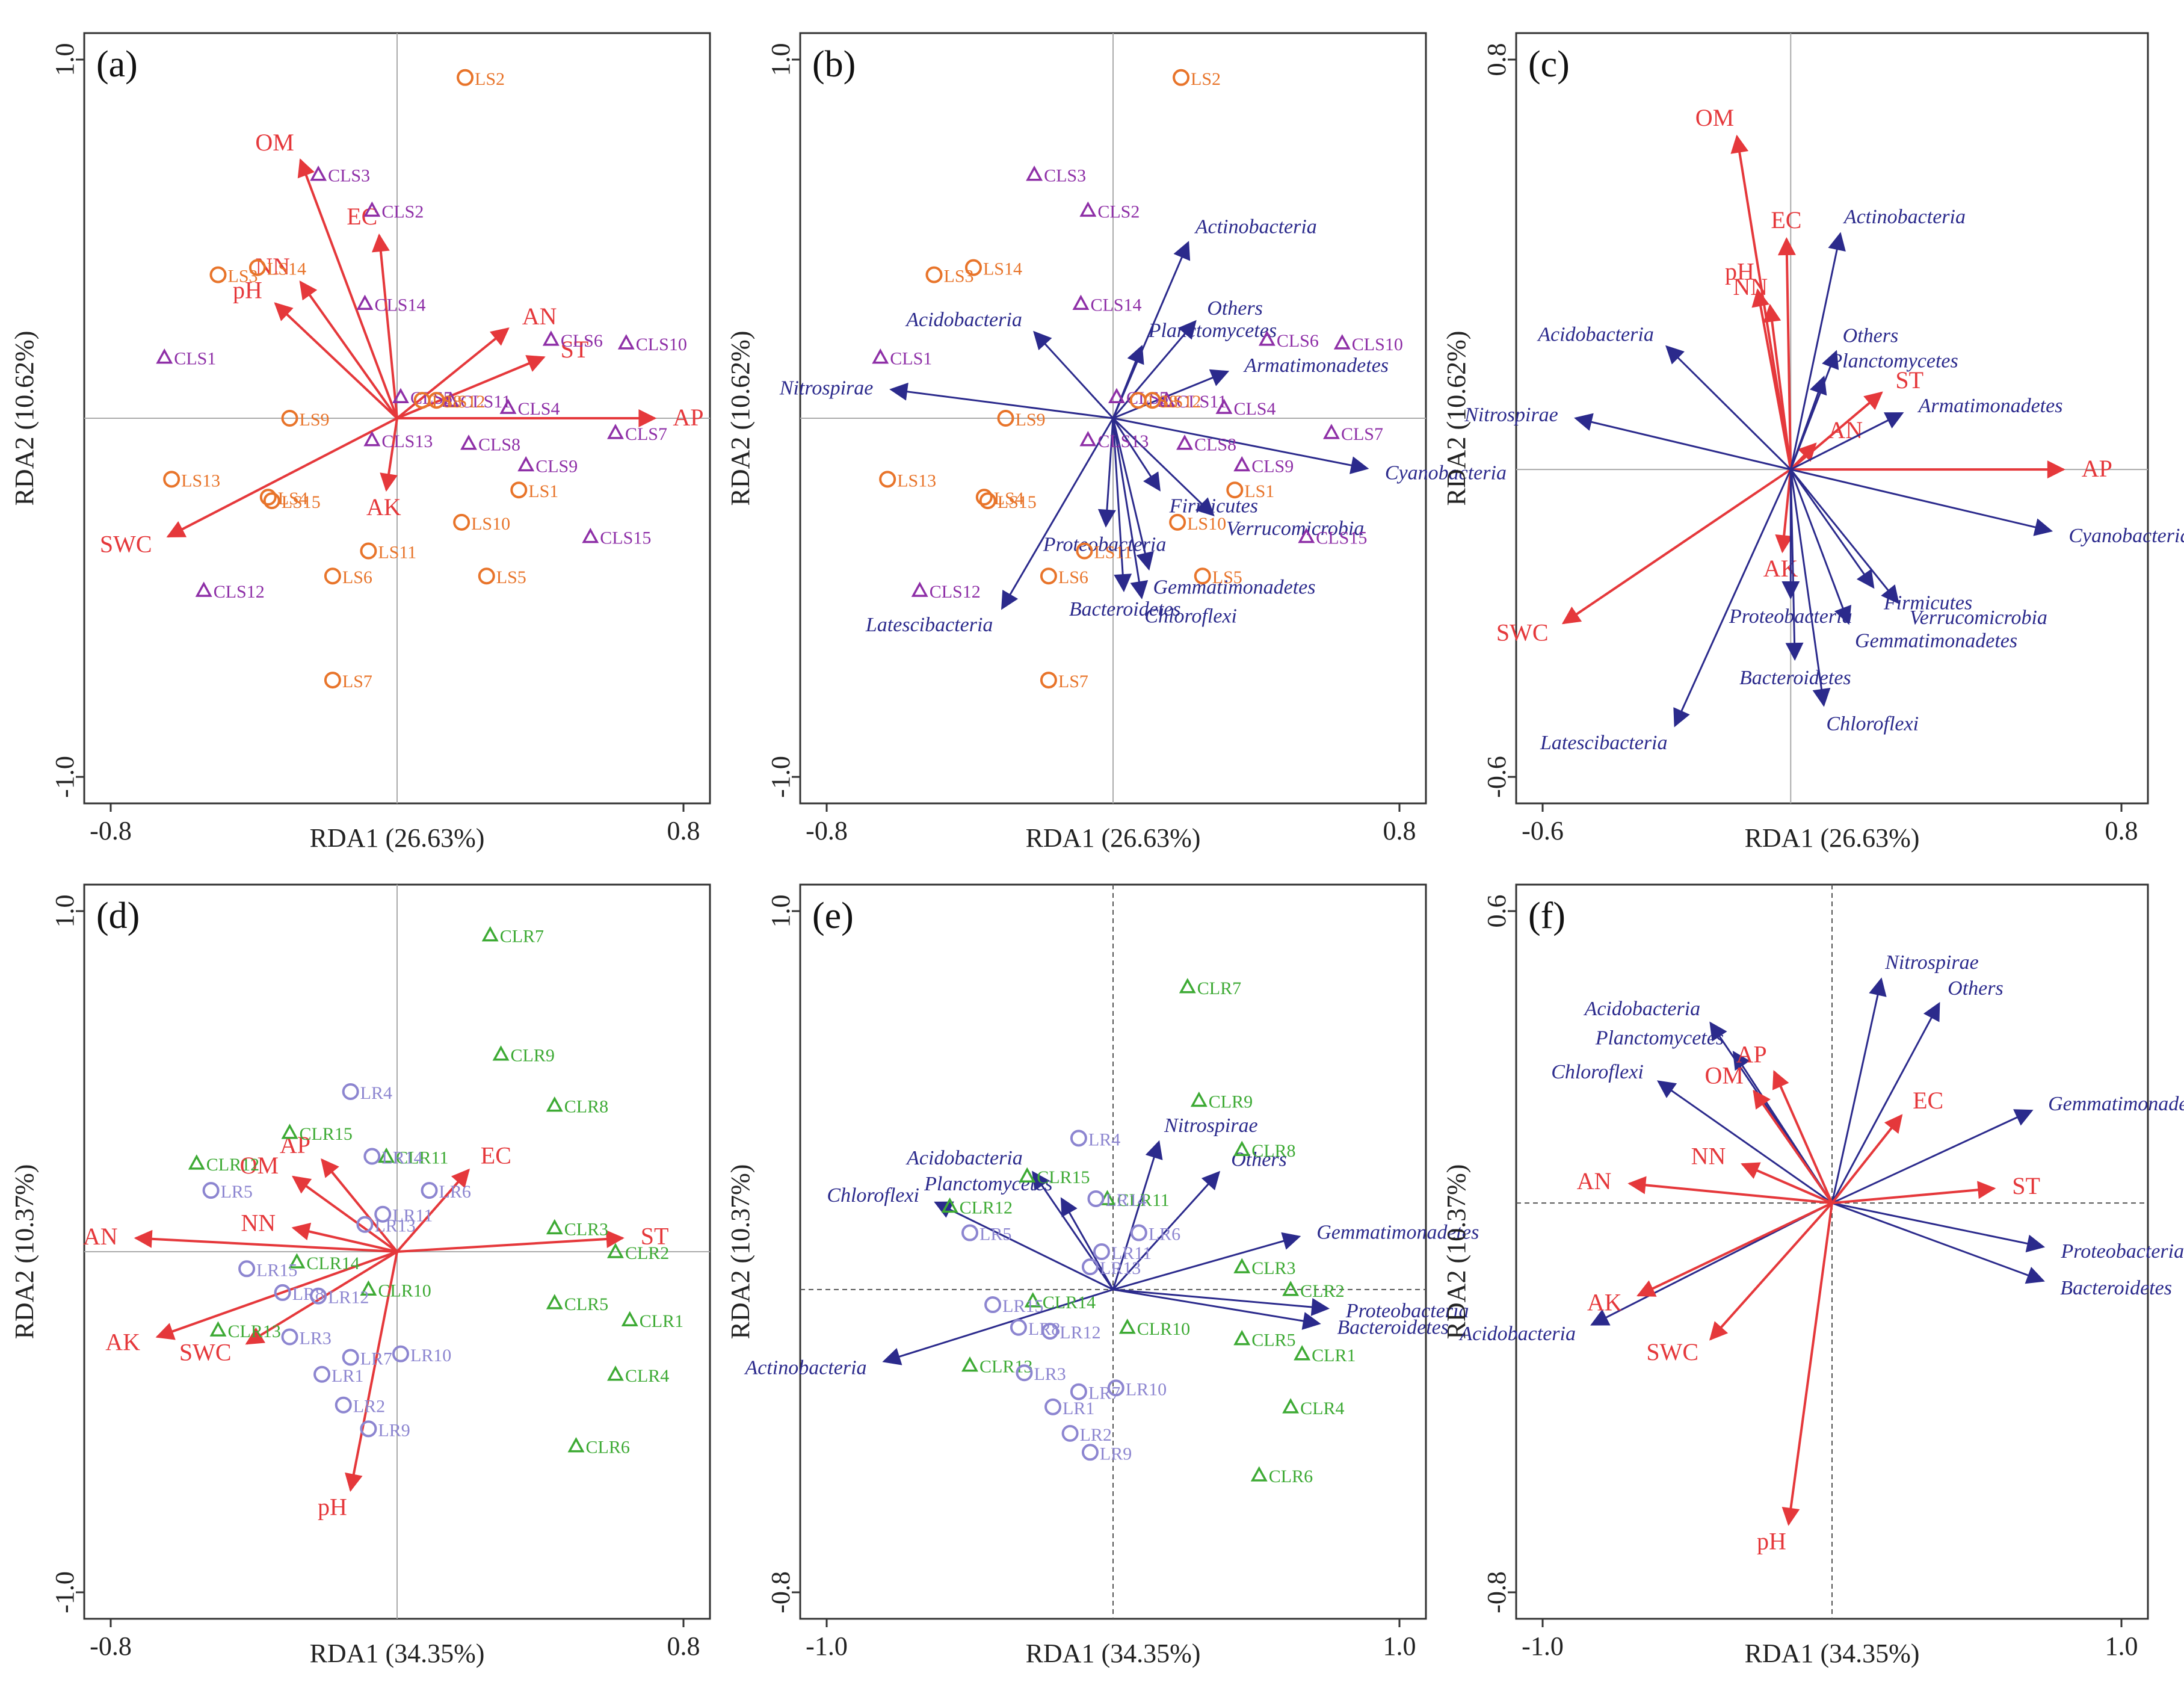  Describe the element at coordinates (993, 1305) in the screenshot. I see `point-lr15` at that location.